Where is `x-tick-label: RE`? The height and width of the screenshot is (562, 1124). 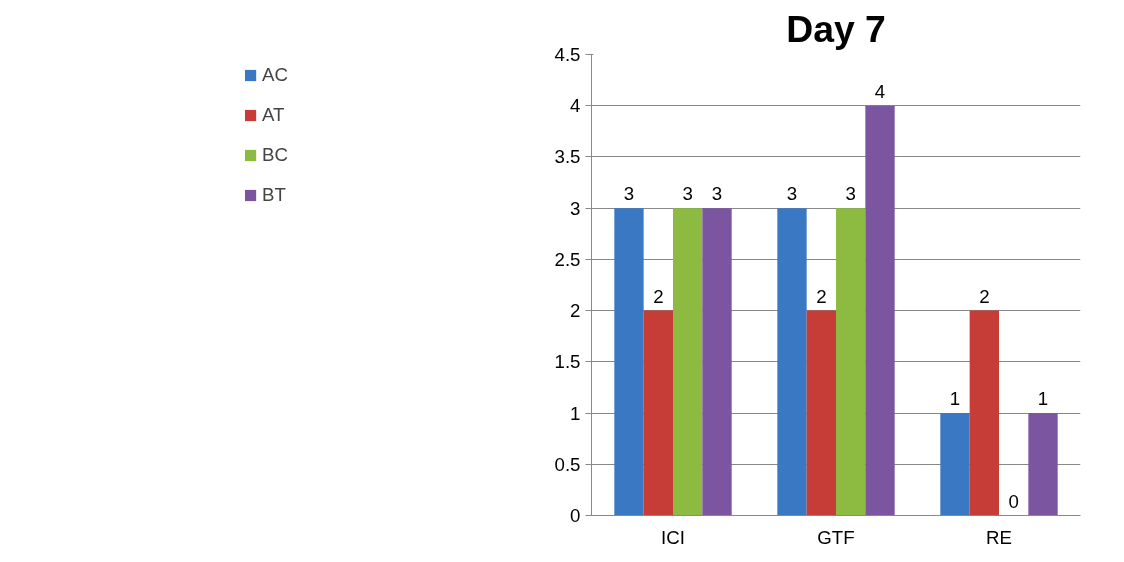
x-tick-label: RE is located at coordinates (999, 537).